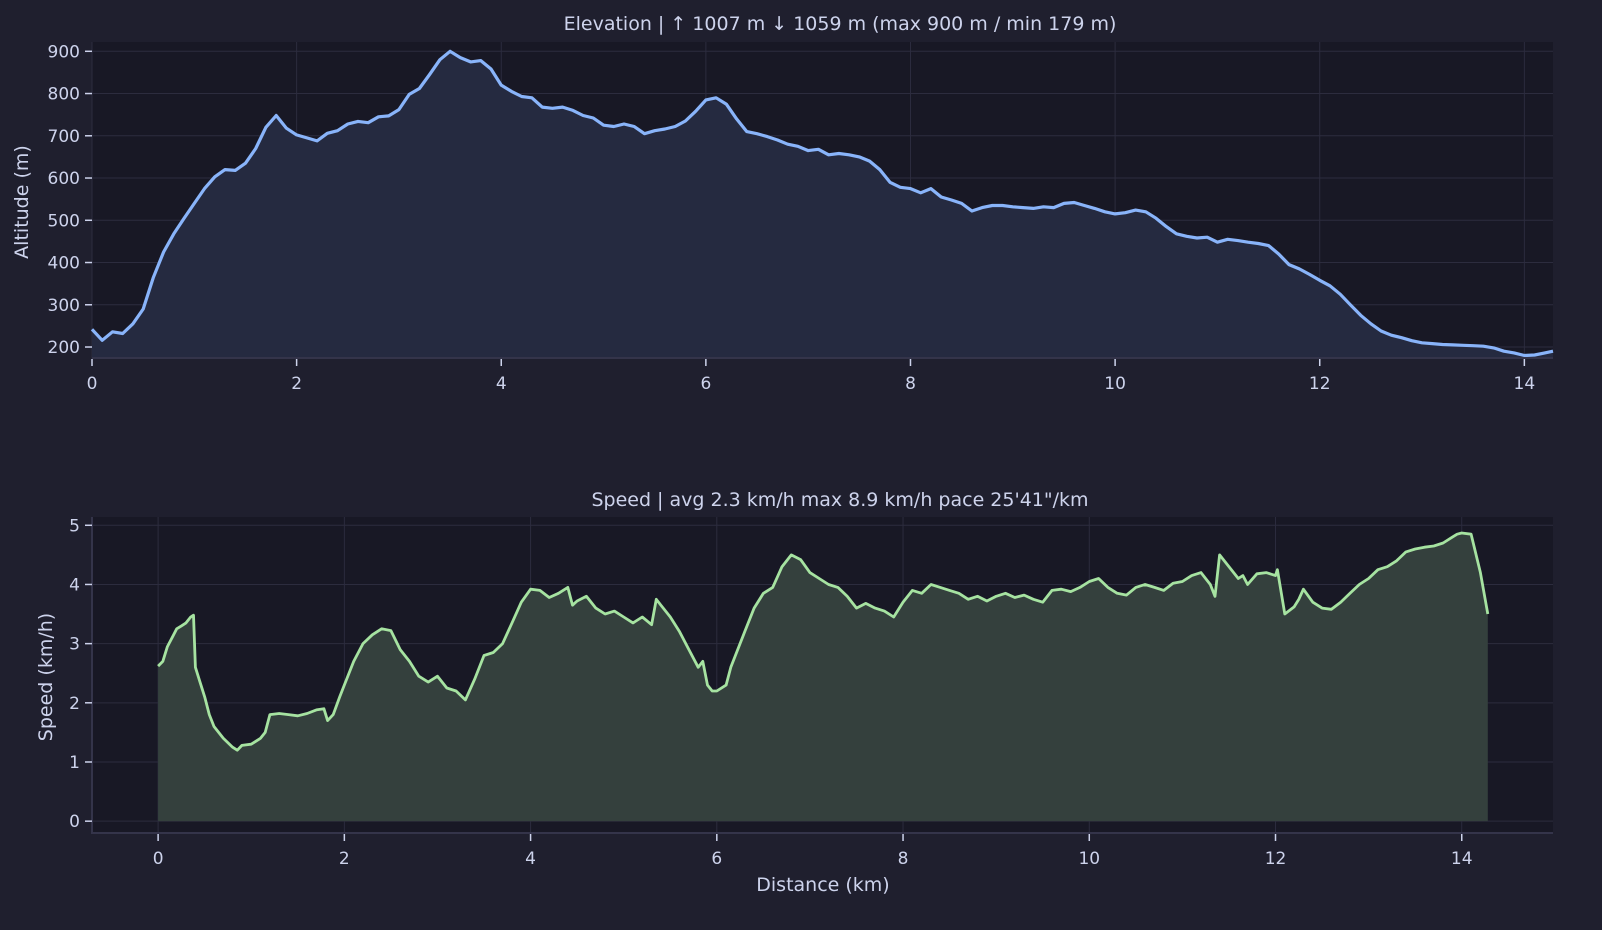 The width and height of the screenshot is (1602, 930). Describe the element at coordinates (74, 763) in the screenshot. I see `y-tick-label: 1` at that location.